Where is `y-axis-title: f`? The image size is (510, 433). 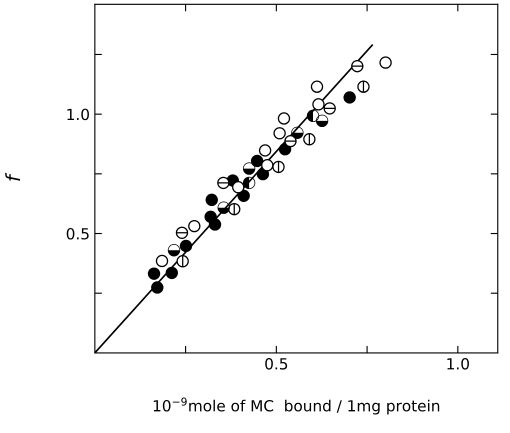
y-axis-title: f is located at coordinates (12, 176).